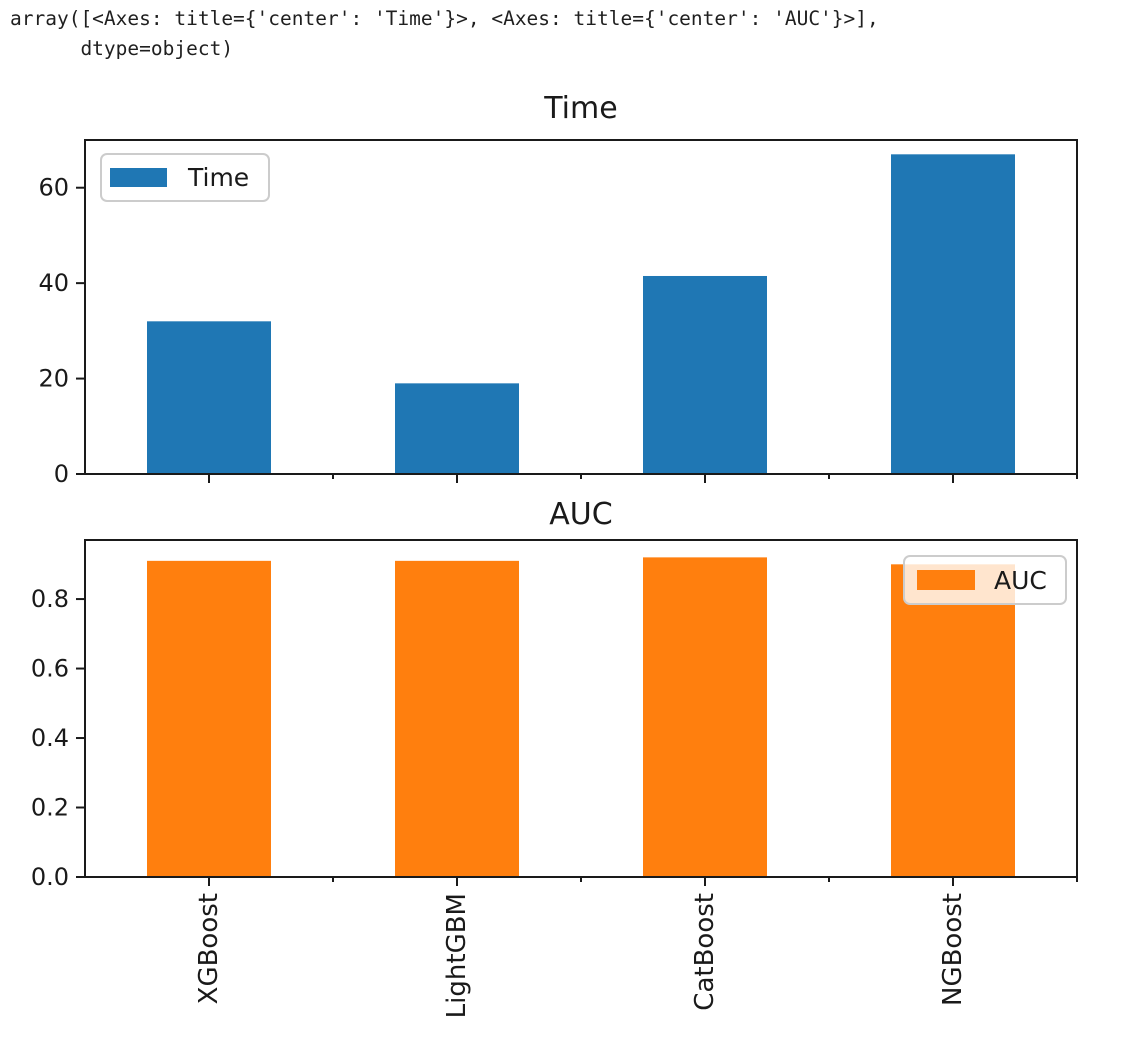 The height and width of the screenshot is (1063, 1143). I want to click on y-tick-label: 60, so click(53, 188).